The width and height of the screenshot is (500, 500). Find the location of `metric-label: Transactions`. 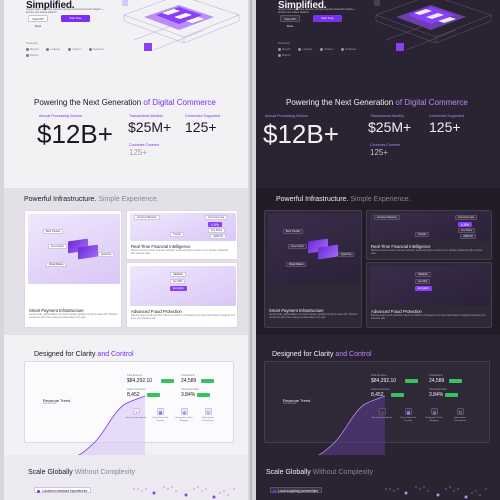

metric-label: Transactions is located at coordinates (188, 375).